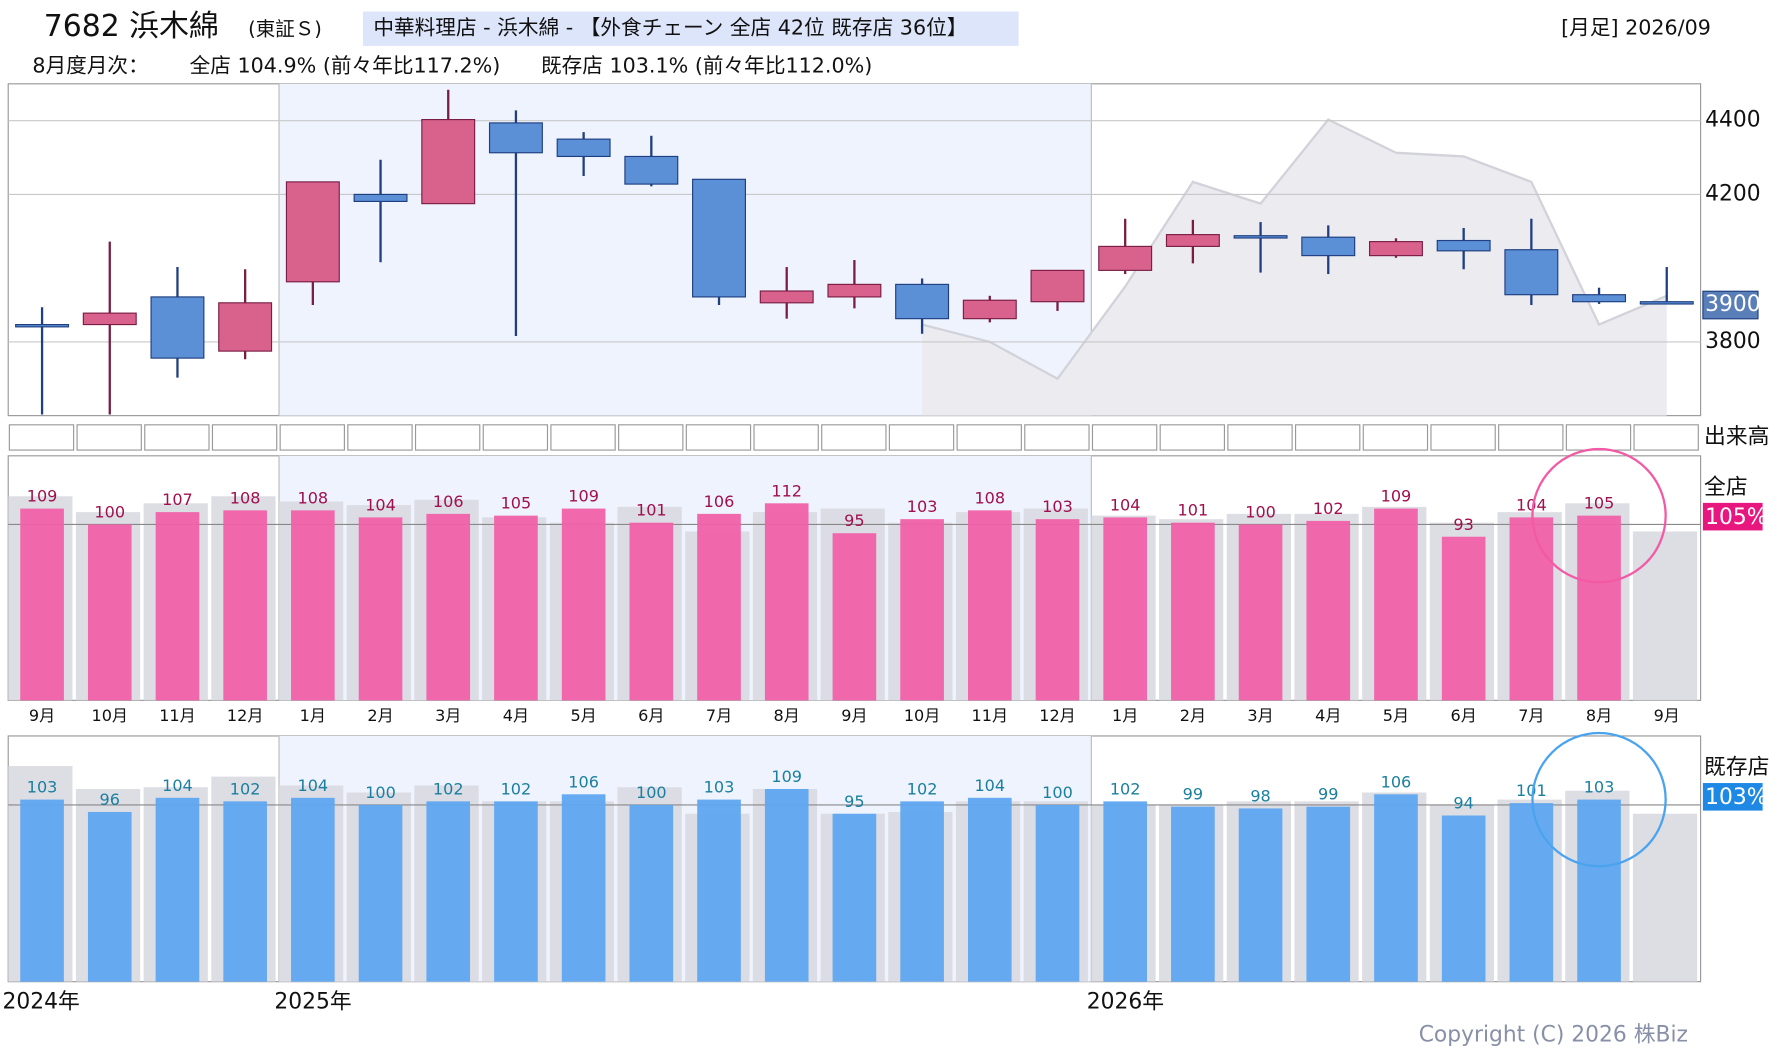 The width and height of the screenshot is (1780, 1054). Describe the element at coordinates (40, 1001) in the screenshot. I see `year-label: 2024年` at that location.